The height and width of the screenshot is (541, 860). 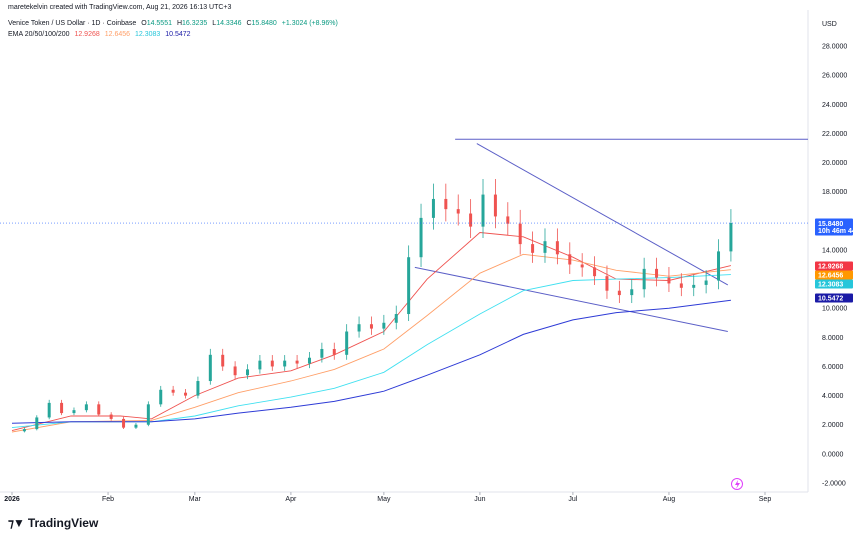 I want to click on y-tick-label: 28.0000, so click(x=834, y=47).